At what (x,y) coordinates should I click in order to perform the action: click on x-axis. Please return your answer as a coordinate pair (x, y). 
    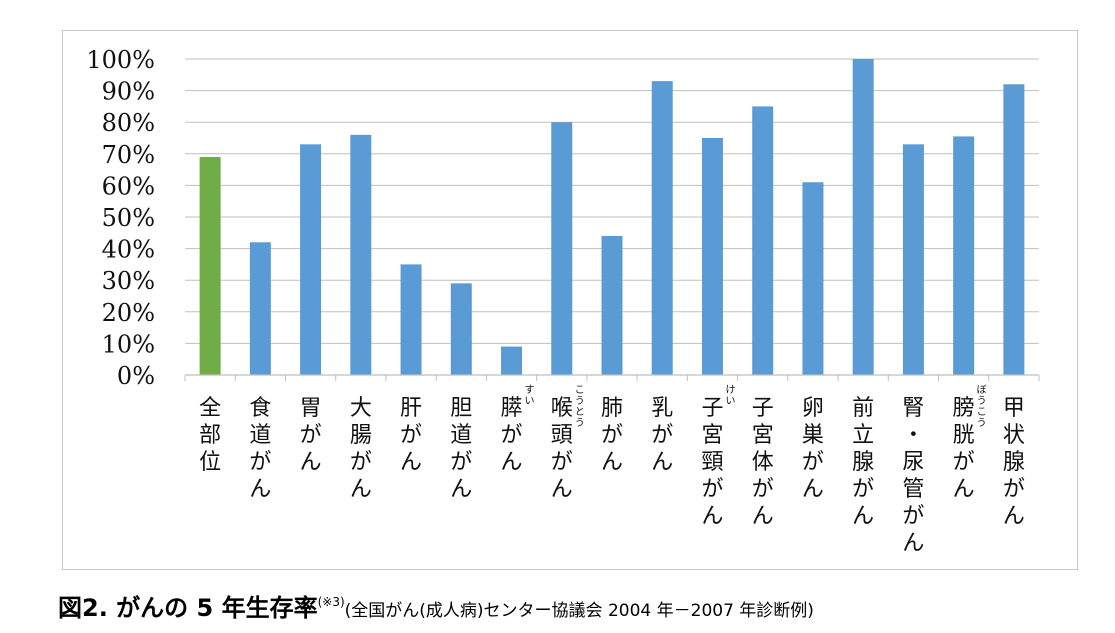
    Looking at the image, I should click on (612, 377).